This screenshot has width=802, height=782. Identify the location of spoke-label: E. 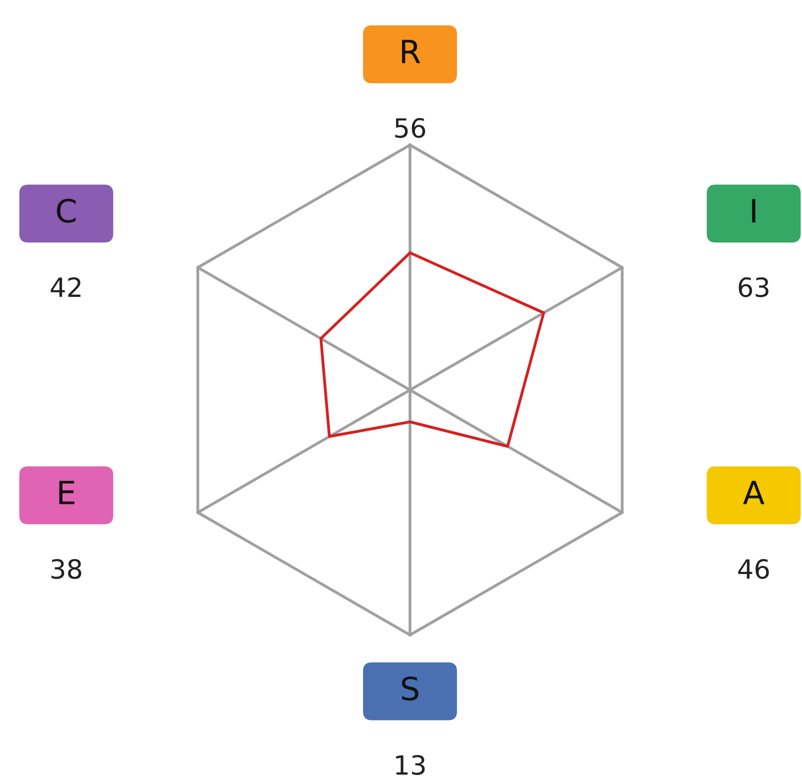
(66, 492).